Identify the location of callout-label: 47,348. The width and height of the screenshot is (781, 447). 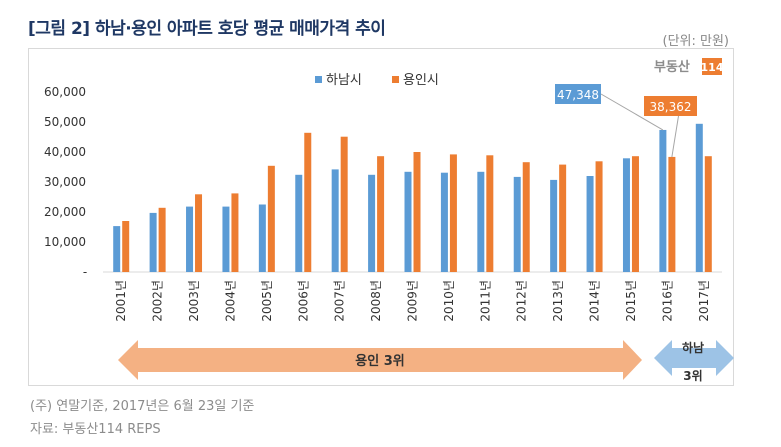
(578, 95).